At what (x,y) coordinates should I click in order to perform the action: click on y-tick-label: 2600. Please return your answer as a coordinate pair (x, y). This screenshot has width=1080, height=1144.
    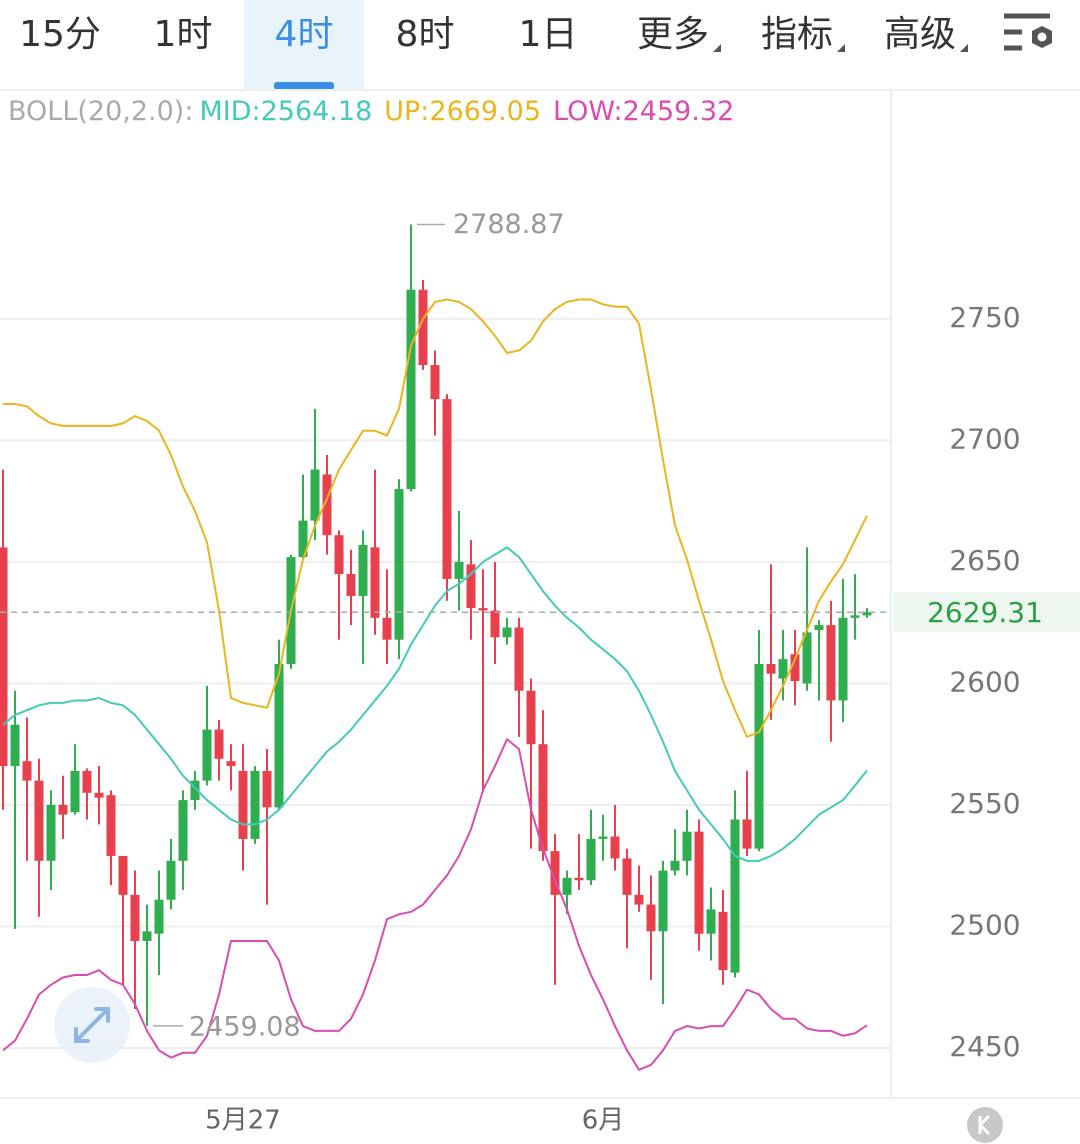
    Looking at the image, I should click on (984, 681).